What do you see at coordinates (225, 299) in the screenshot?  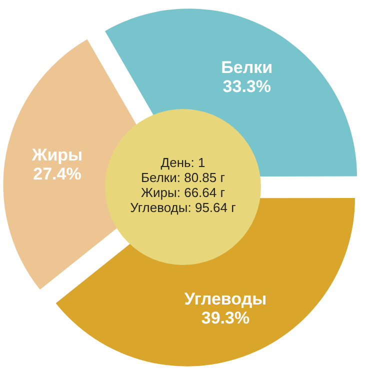 I see `slice-label: Углеводы` at bounding box center [225, 299].